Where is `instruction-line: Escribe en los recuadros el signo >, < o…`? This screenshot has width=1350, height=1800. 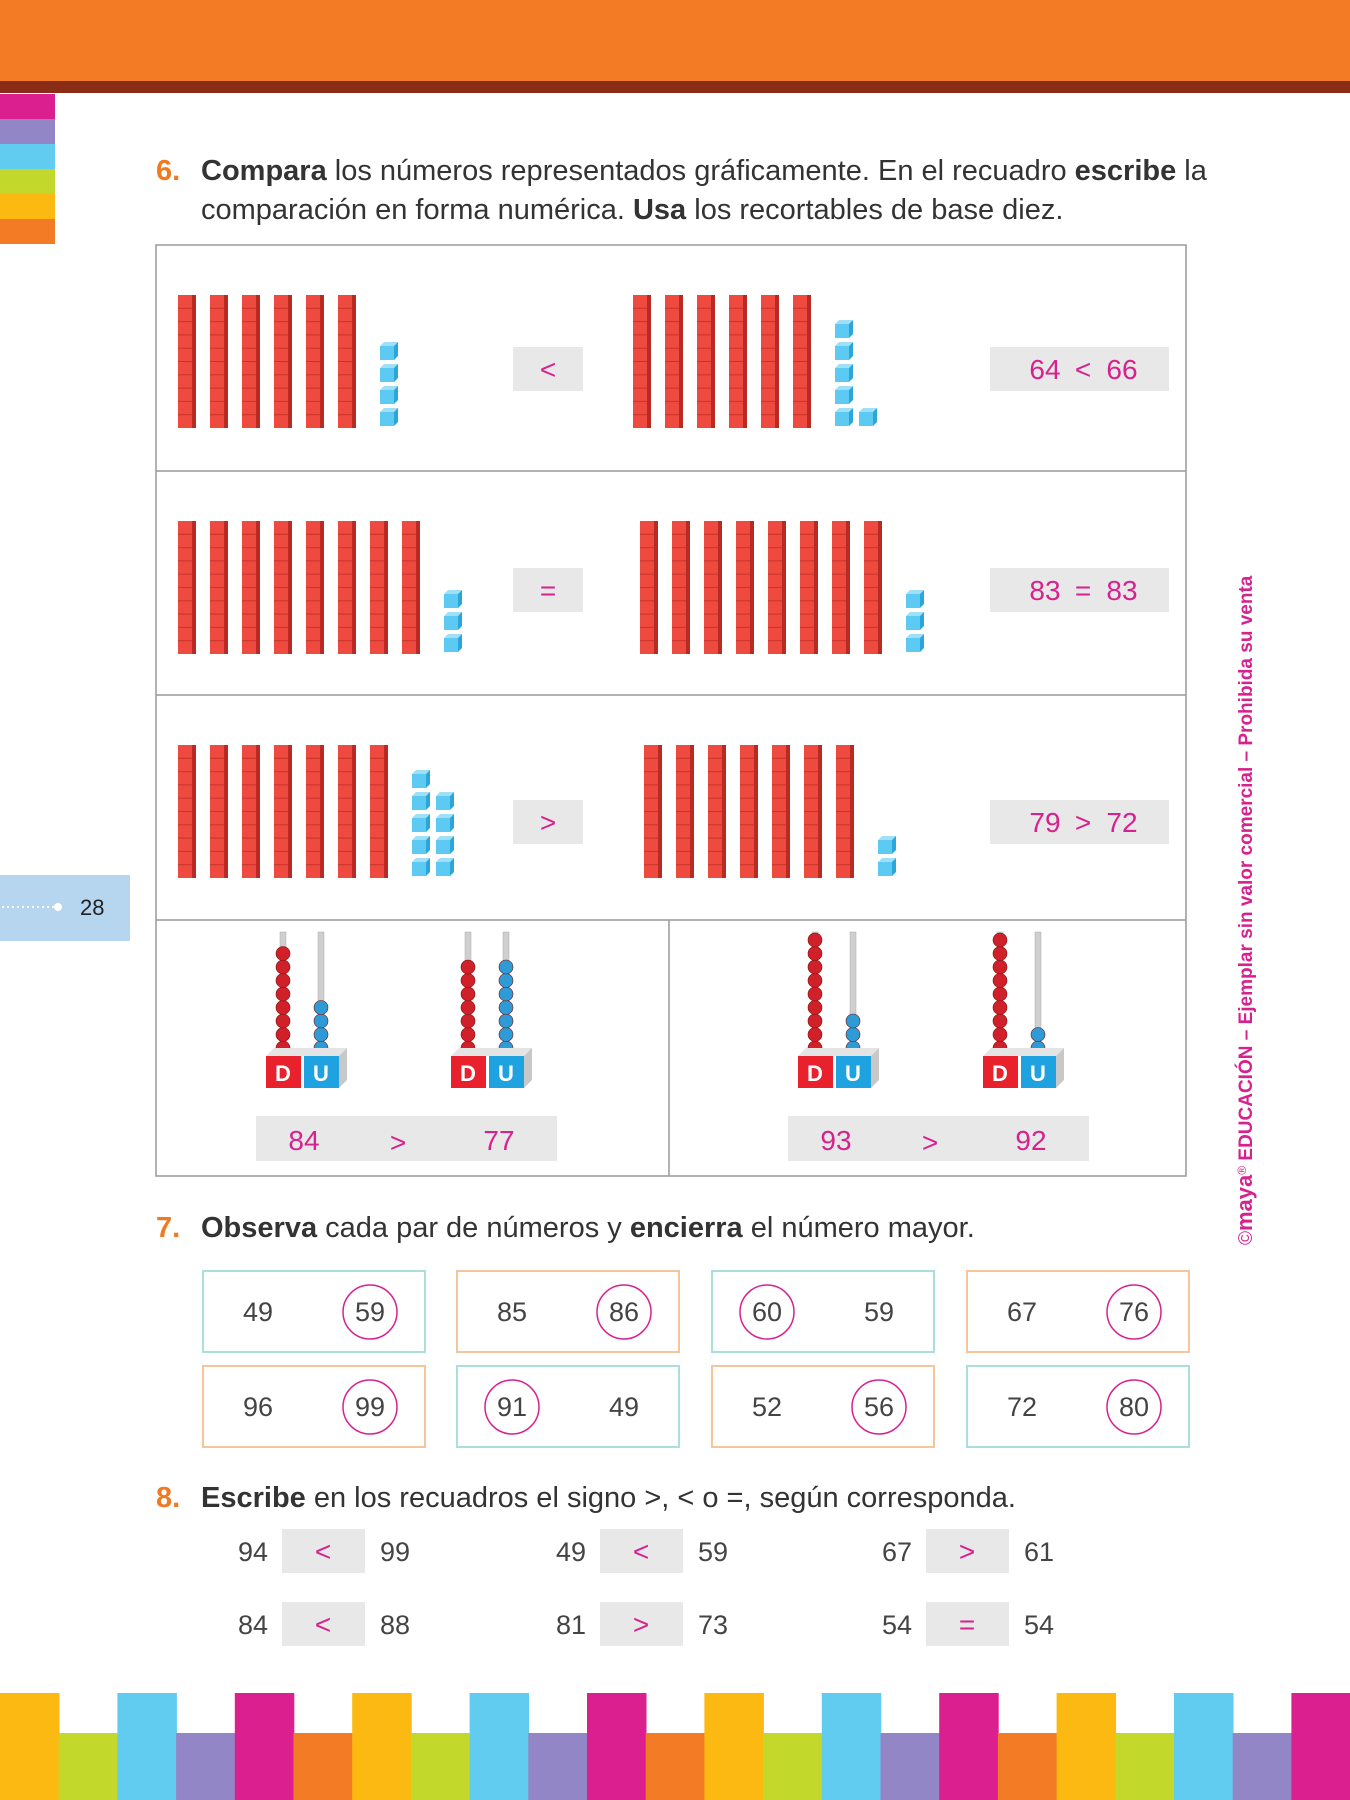
instruction-line: Escribe en los recuadros el signo >, < o… is located at coordinates (608, 1498).